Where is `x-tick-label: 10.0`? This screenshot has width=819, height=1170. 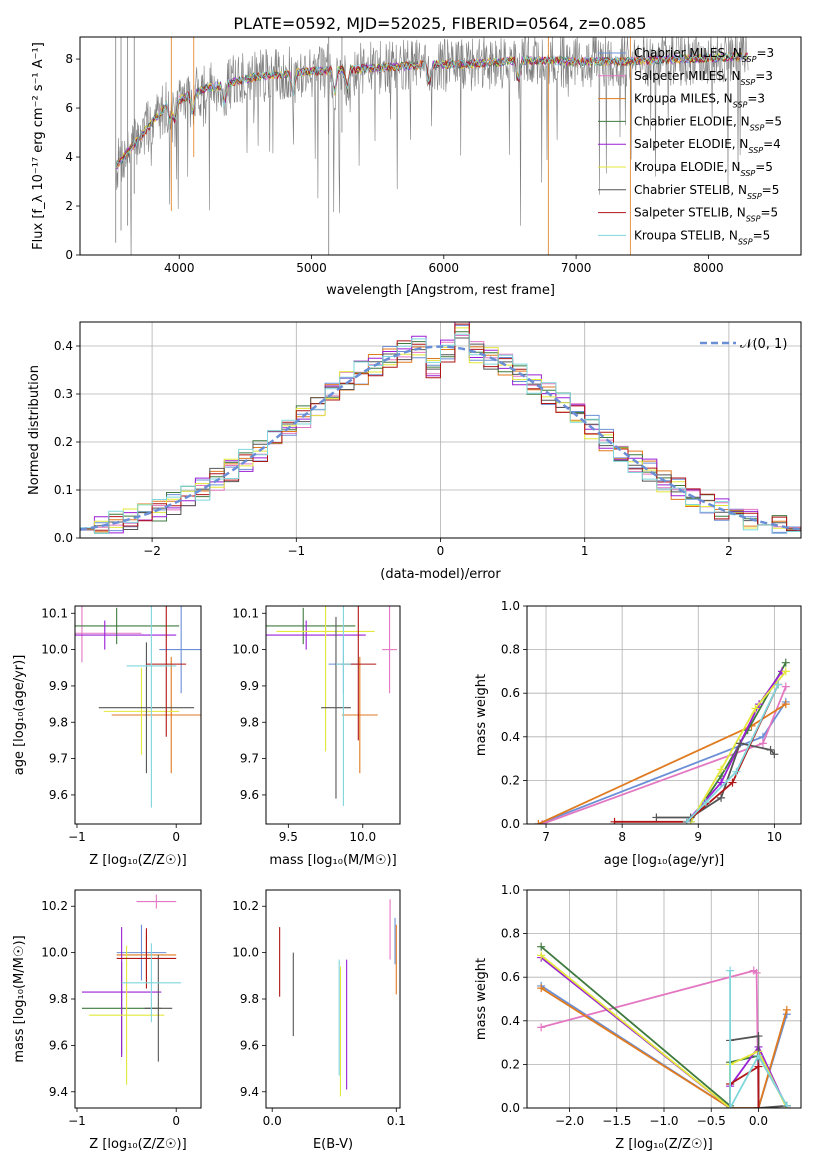 x-tick-label: 10.0 is located at coordinates (362, 837).